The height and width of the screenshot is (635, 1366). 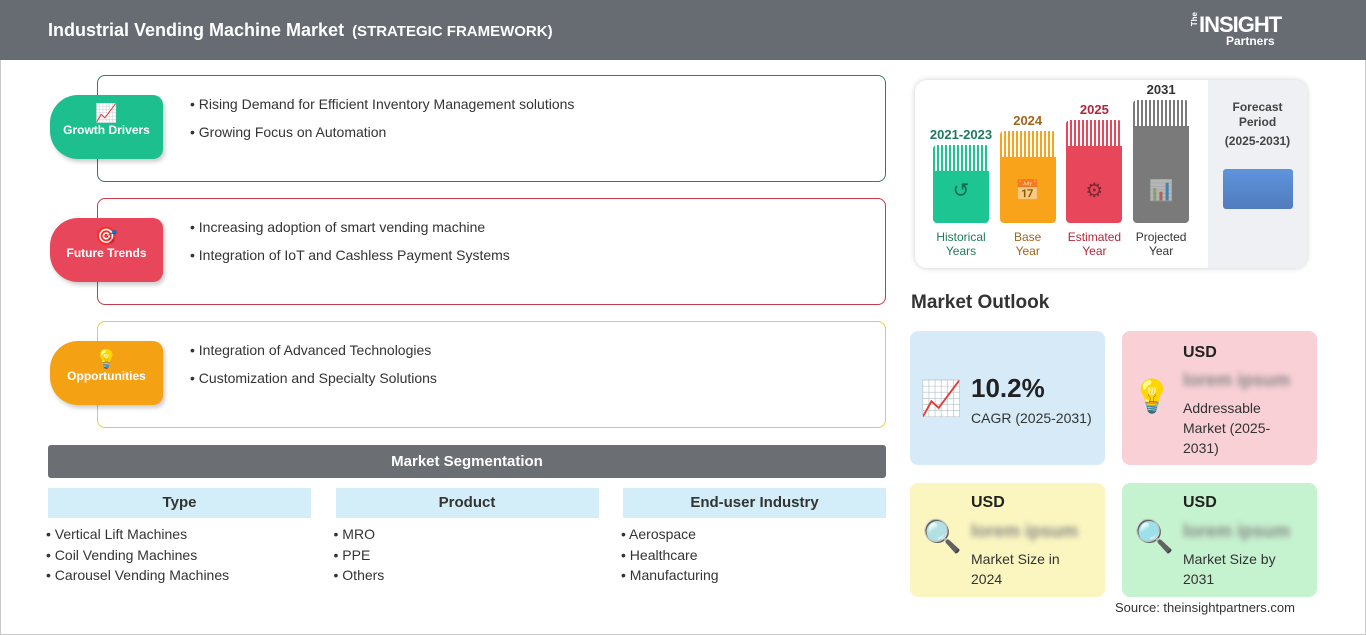 What do you see at coordinates (961, 244) in the screenshot?
I see `timeline-label: Historical Years` at bounding box center [961, 244].